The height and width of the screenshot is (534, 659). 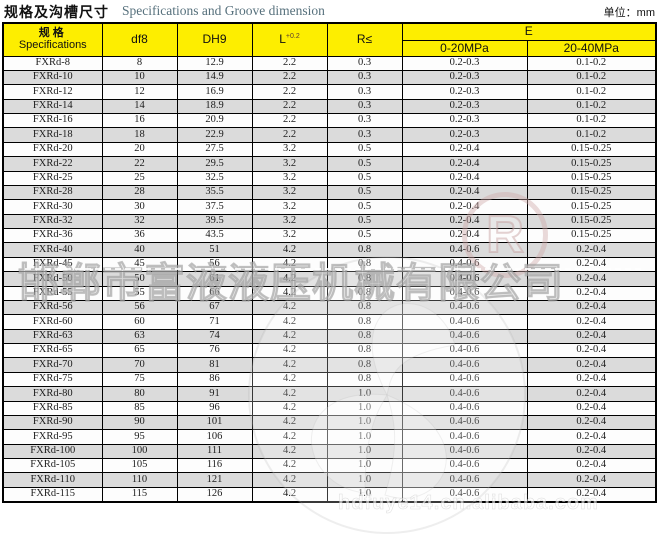 I want to click on value-cell: 16.9, so click(x=214, y=92).